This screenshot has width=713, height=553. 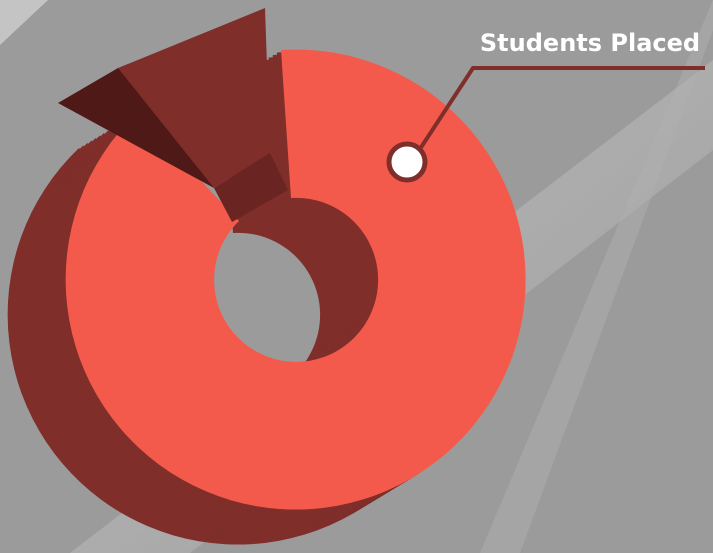 I want to click on slice-face, so click(x=194, y=98).